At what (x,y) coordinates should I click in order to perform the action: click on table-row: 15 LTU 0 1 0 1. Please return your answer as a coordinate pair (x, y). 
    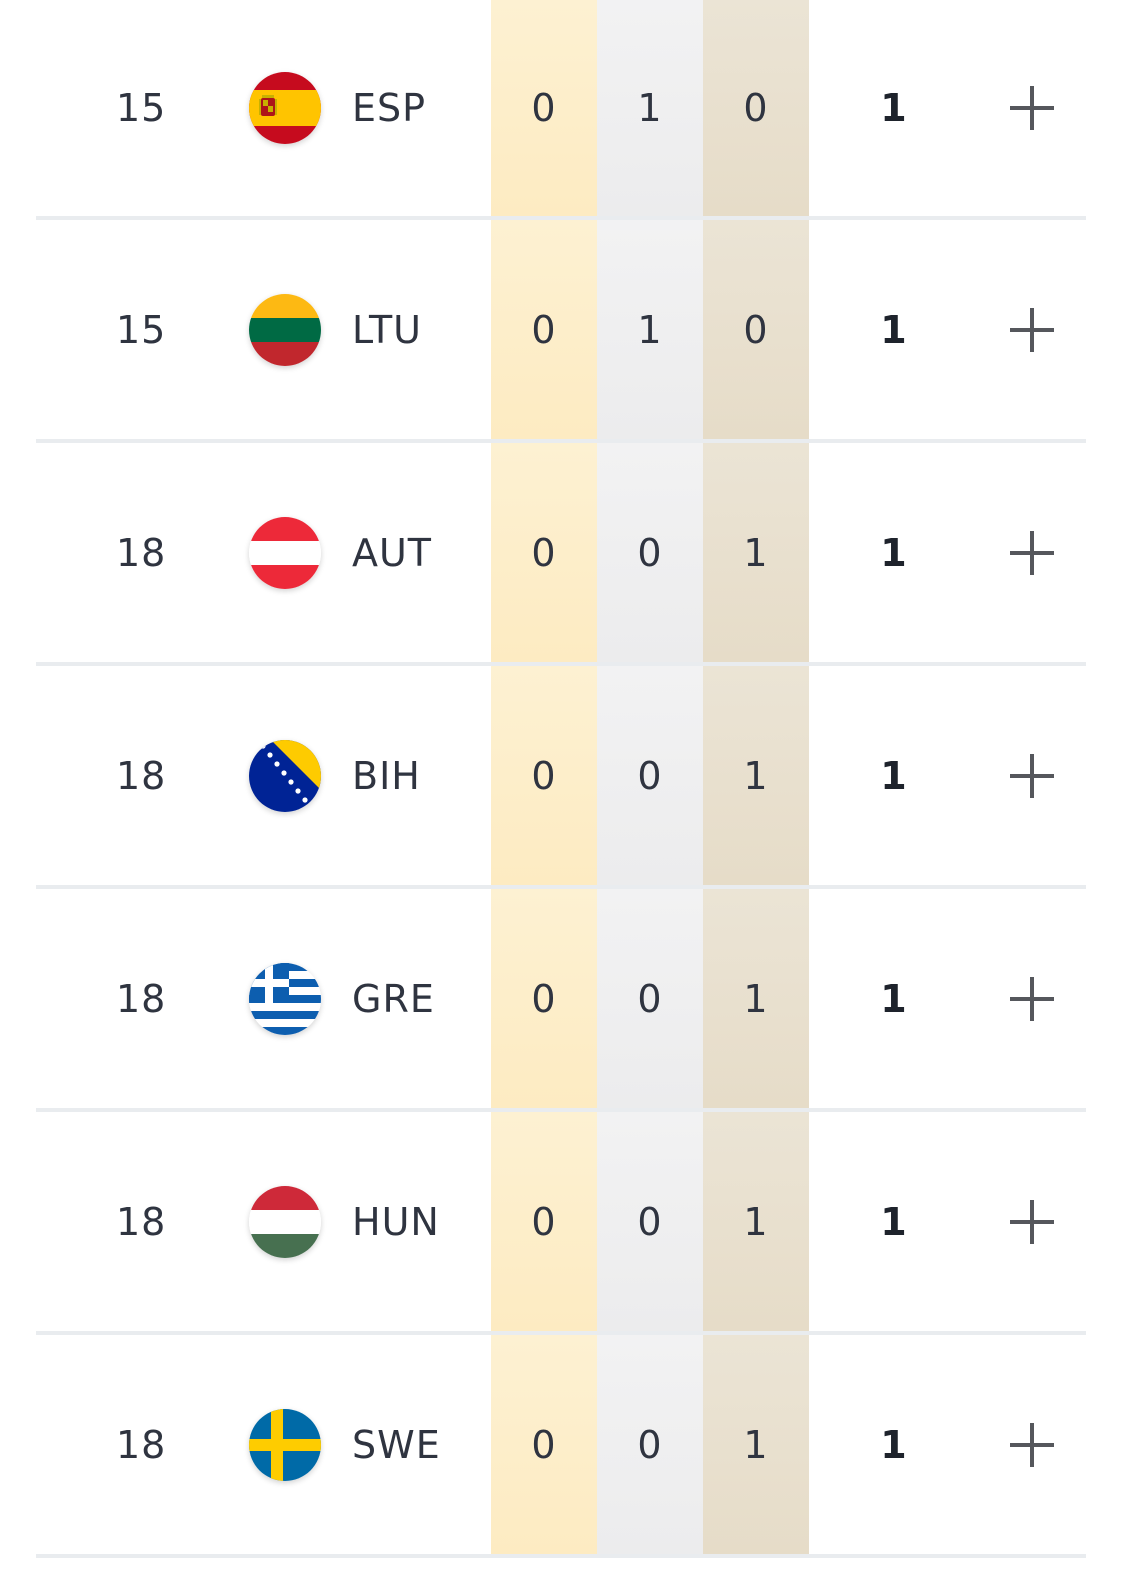
    Looking at the image, I should click on (561, 331).